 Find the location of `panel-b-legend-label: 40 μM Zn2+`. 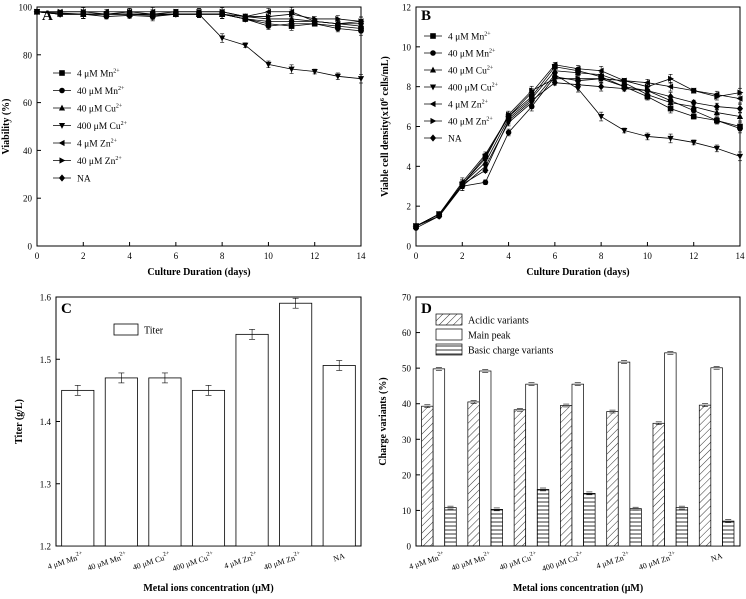

panel-b-legend-label: 40 μM Zn2+ is located at coordinates (470, 122).